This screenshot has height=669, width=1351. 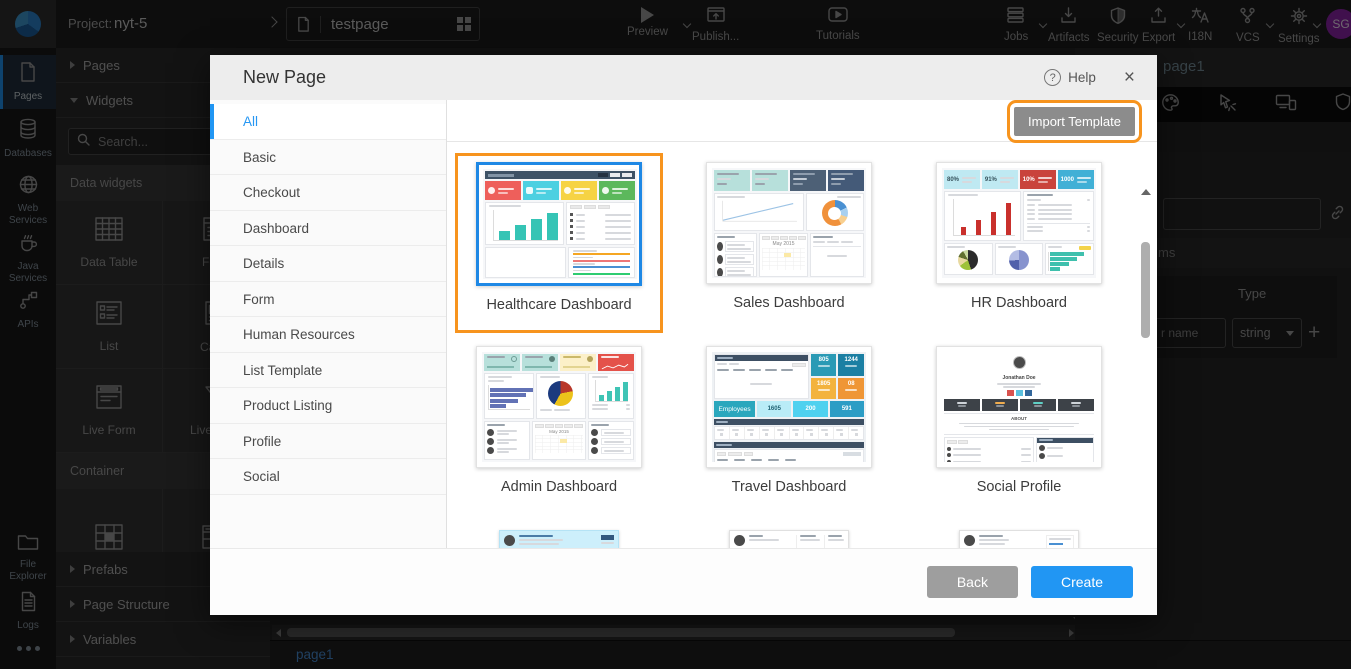 I want to click on template-healthcare-dashboard: Healthcare Dashboard, so click(x=559, y=243).